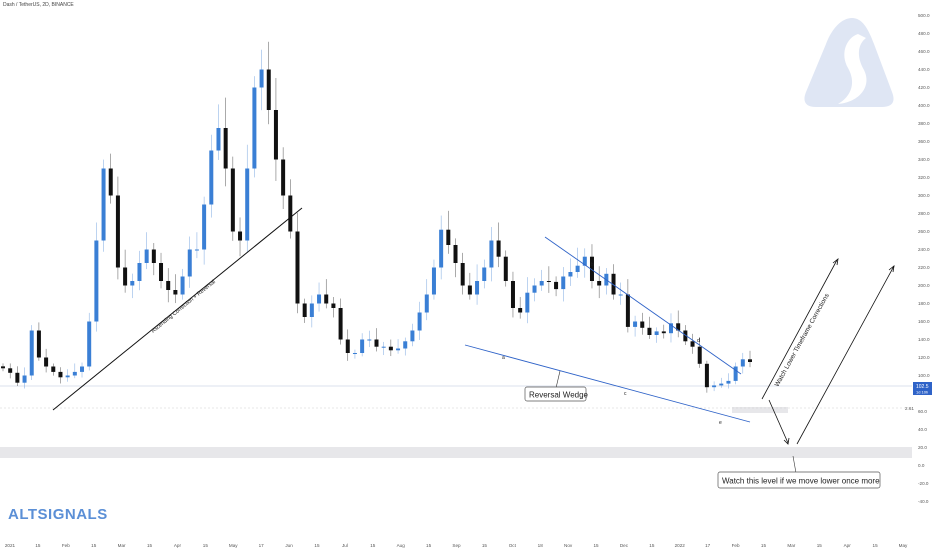 Image resolution: width=932 pixels, height=550 pixels. Describe the element at coordinates (924, 195) in the screenshot. I see `y-tick-label: 300.0` at that location.